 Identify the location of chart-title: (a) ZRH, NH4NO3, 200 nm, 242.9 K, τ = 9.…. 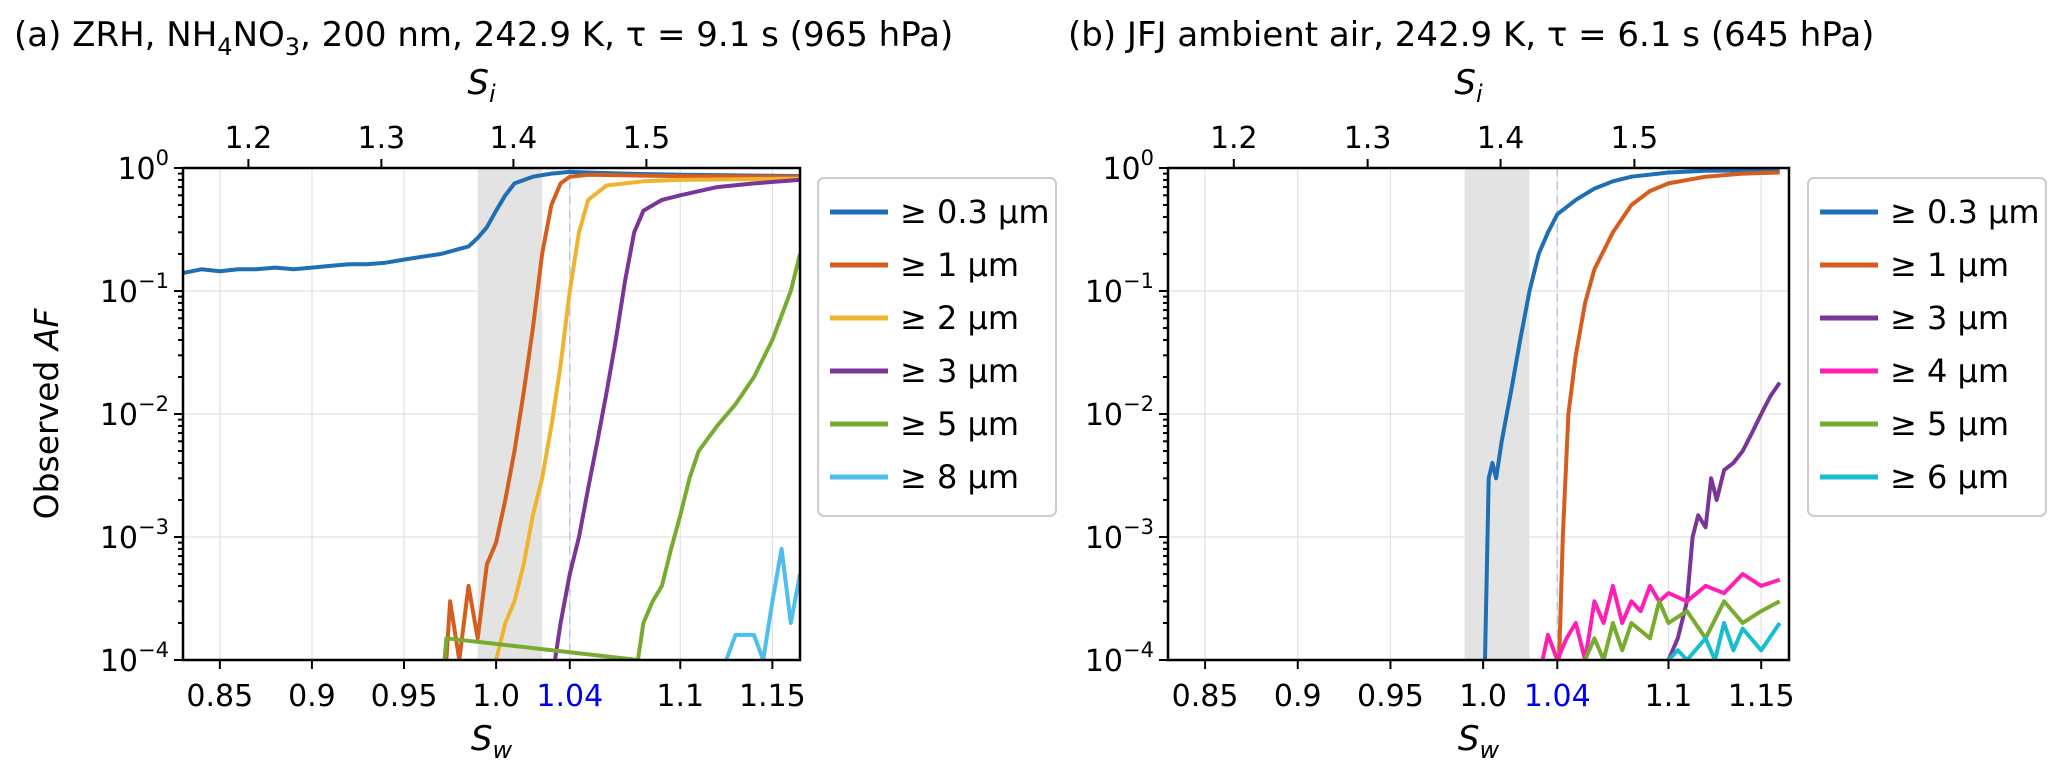
(483, 38).